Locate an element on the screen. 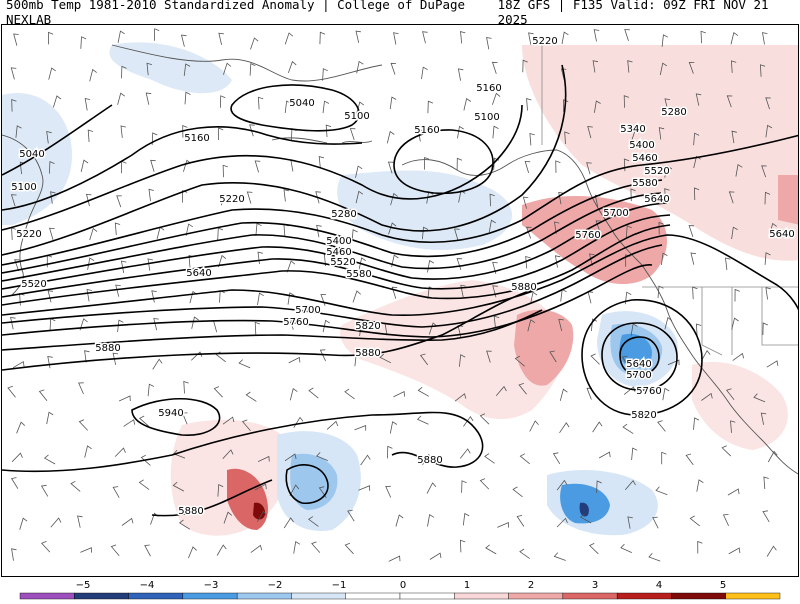  colorbar-graphic: −5 −4 −3 −2 −1 0 1 2 3 4 5 is located at coordinates (400, 590).